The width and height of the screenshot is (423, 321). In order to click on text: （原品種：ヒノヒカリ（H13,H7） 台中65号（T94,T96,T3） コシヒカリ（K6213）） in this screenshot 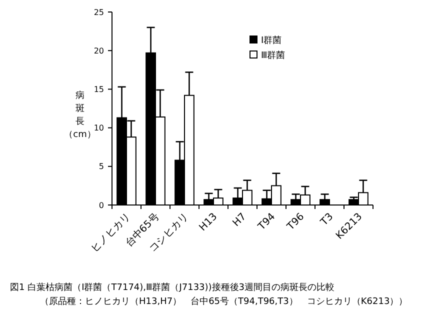, I will do `click(224, 301)`.